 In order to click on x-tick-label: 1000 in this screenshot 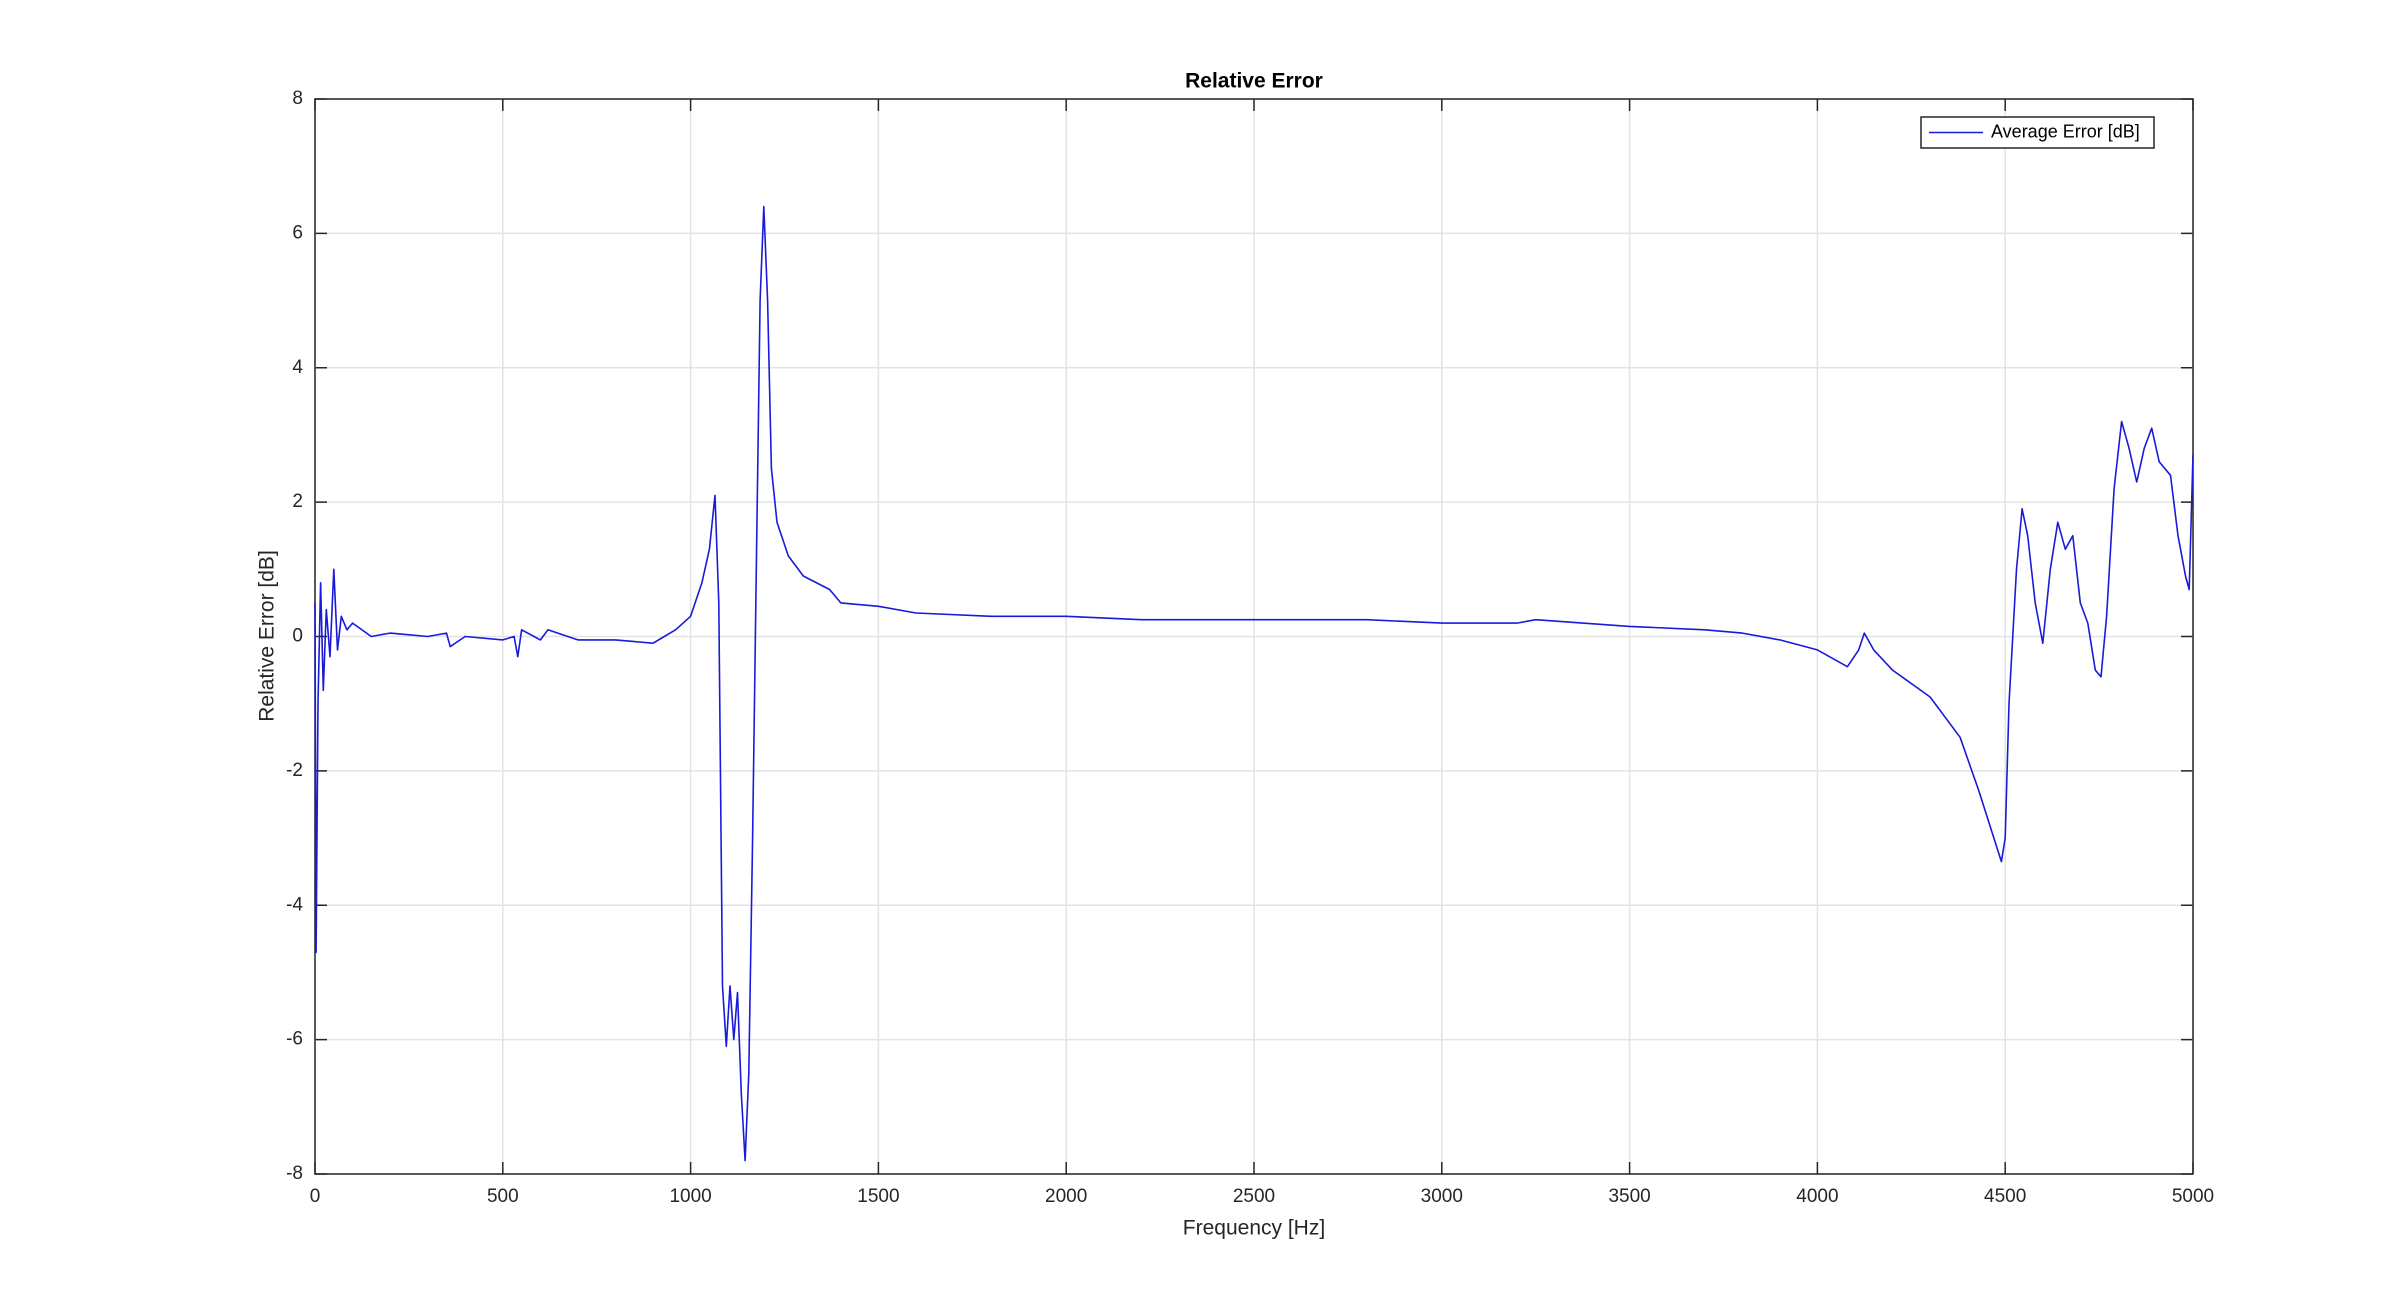, I will do `click(690, 1196)`.